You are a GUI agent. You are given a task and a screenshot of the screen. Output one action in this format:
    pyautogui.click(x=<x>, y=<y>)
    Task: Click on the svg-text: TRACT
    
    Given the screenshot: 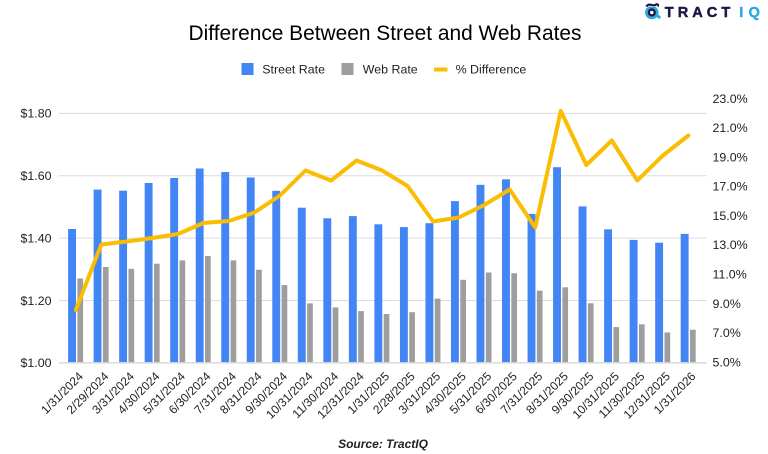 What is the action you would take?
    pyautogui.click(x=699, y=13)
    